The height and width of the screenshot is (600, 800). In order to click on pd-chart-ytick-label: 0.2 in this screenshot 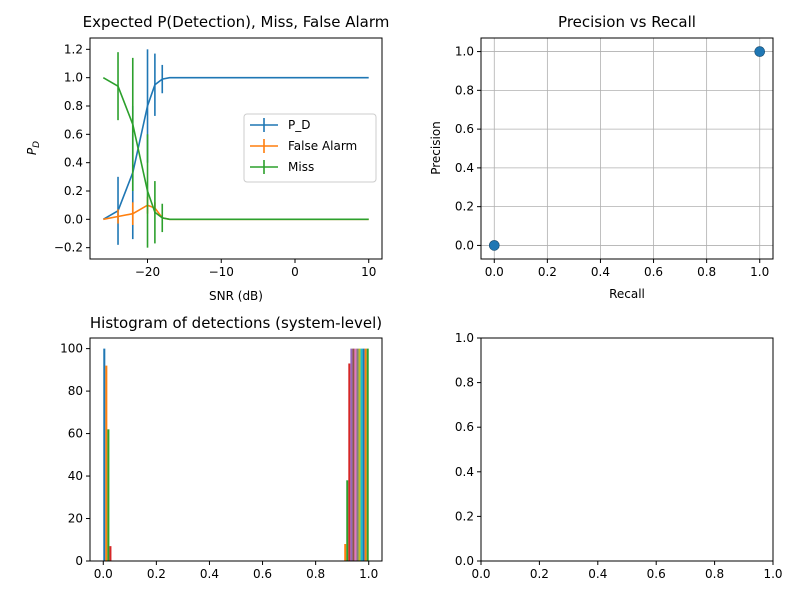, I will do `click(73, 191)`.